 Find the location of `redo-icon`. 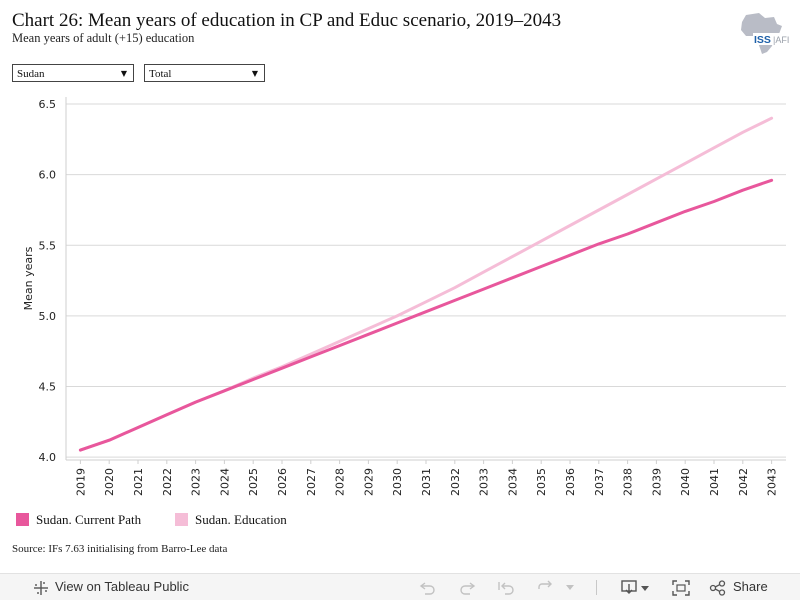

redo-icon is located at coordinates (468, 588).